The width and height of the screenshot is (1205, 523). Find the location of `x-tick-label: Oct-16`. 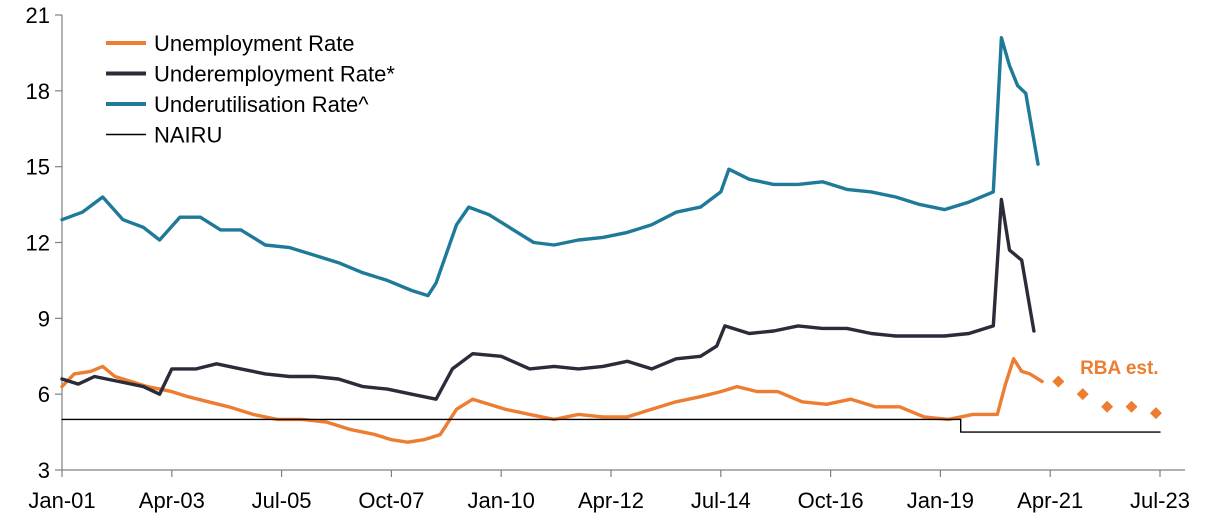

x-tick-label: Oct-16 is located at coordinates (831, 500).